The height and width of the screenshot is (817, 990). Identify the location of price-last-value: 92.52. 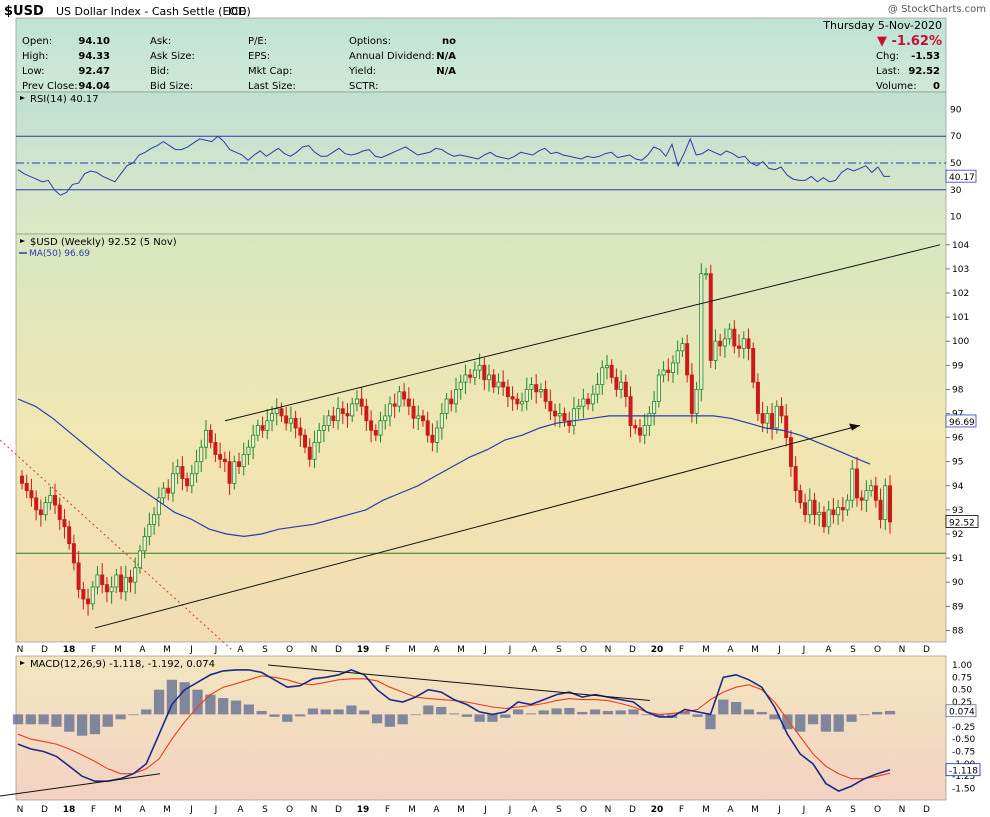
(962, 523).